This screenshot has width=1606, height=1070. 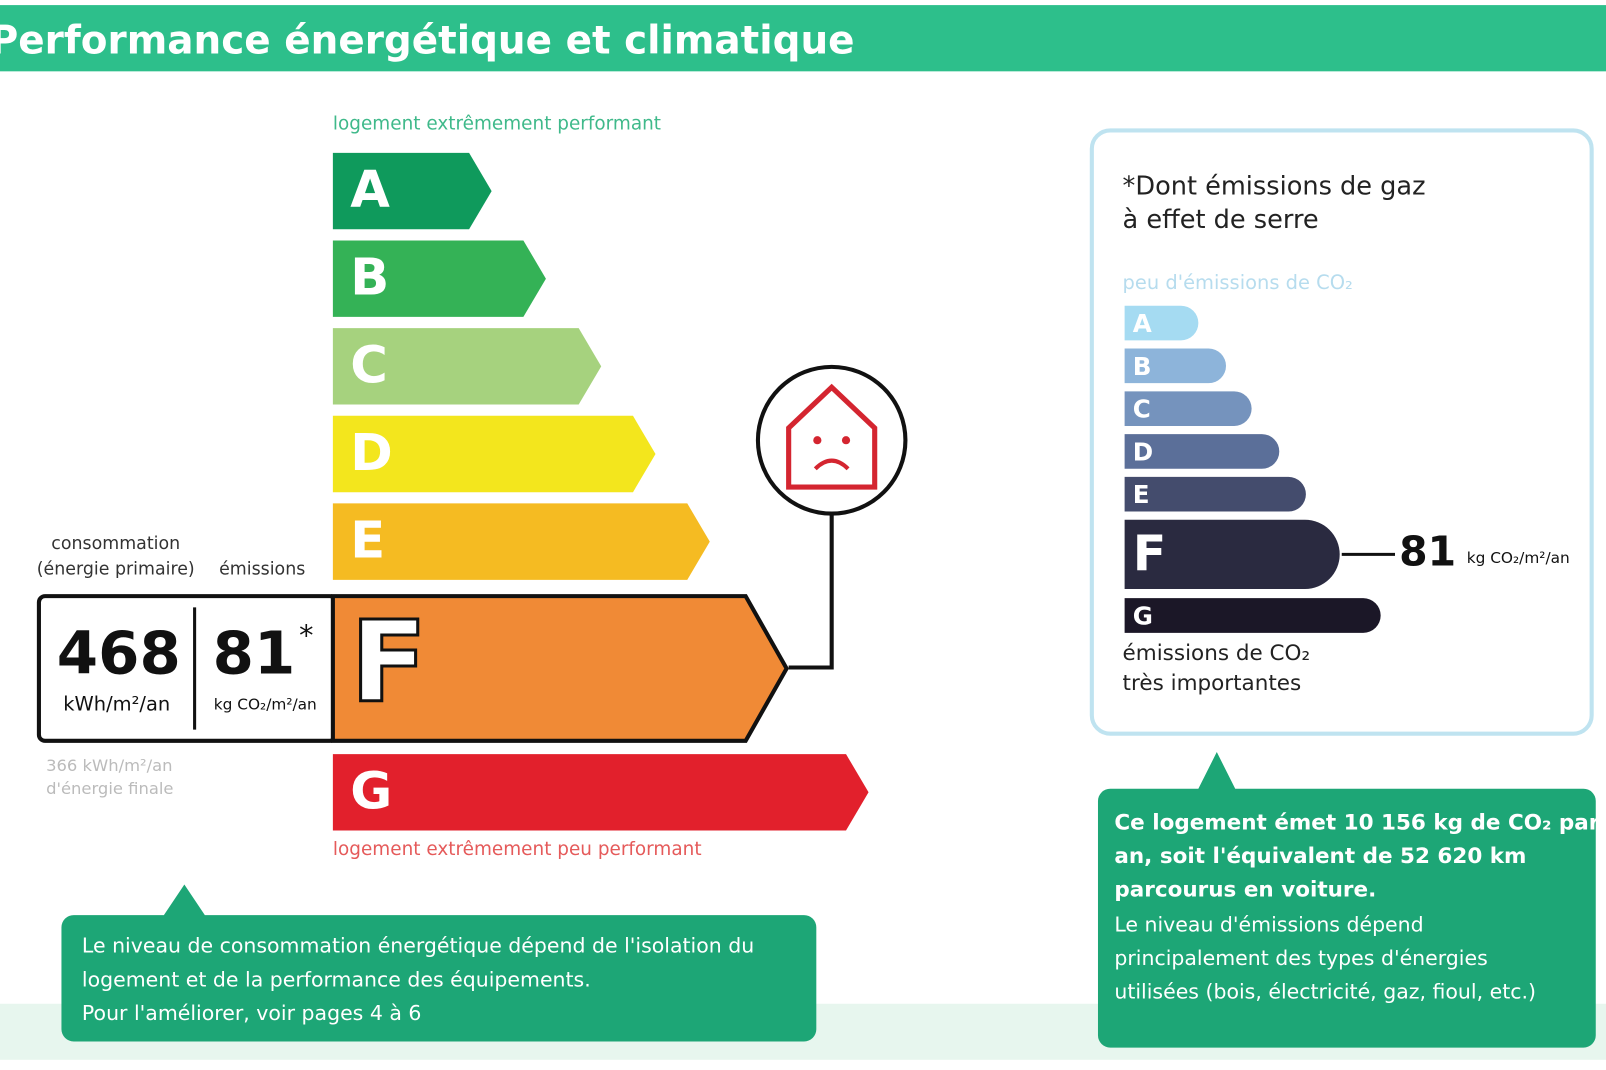 What do you see at coordinates (371, 791) in the screenshot?
I see `energy-class-letter: G` at bounding box center [371, 791].